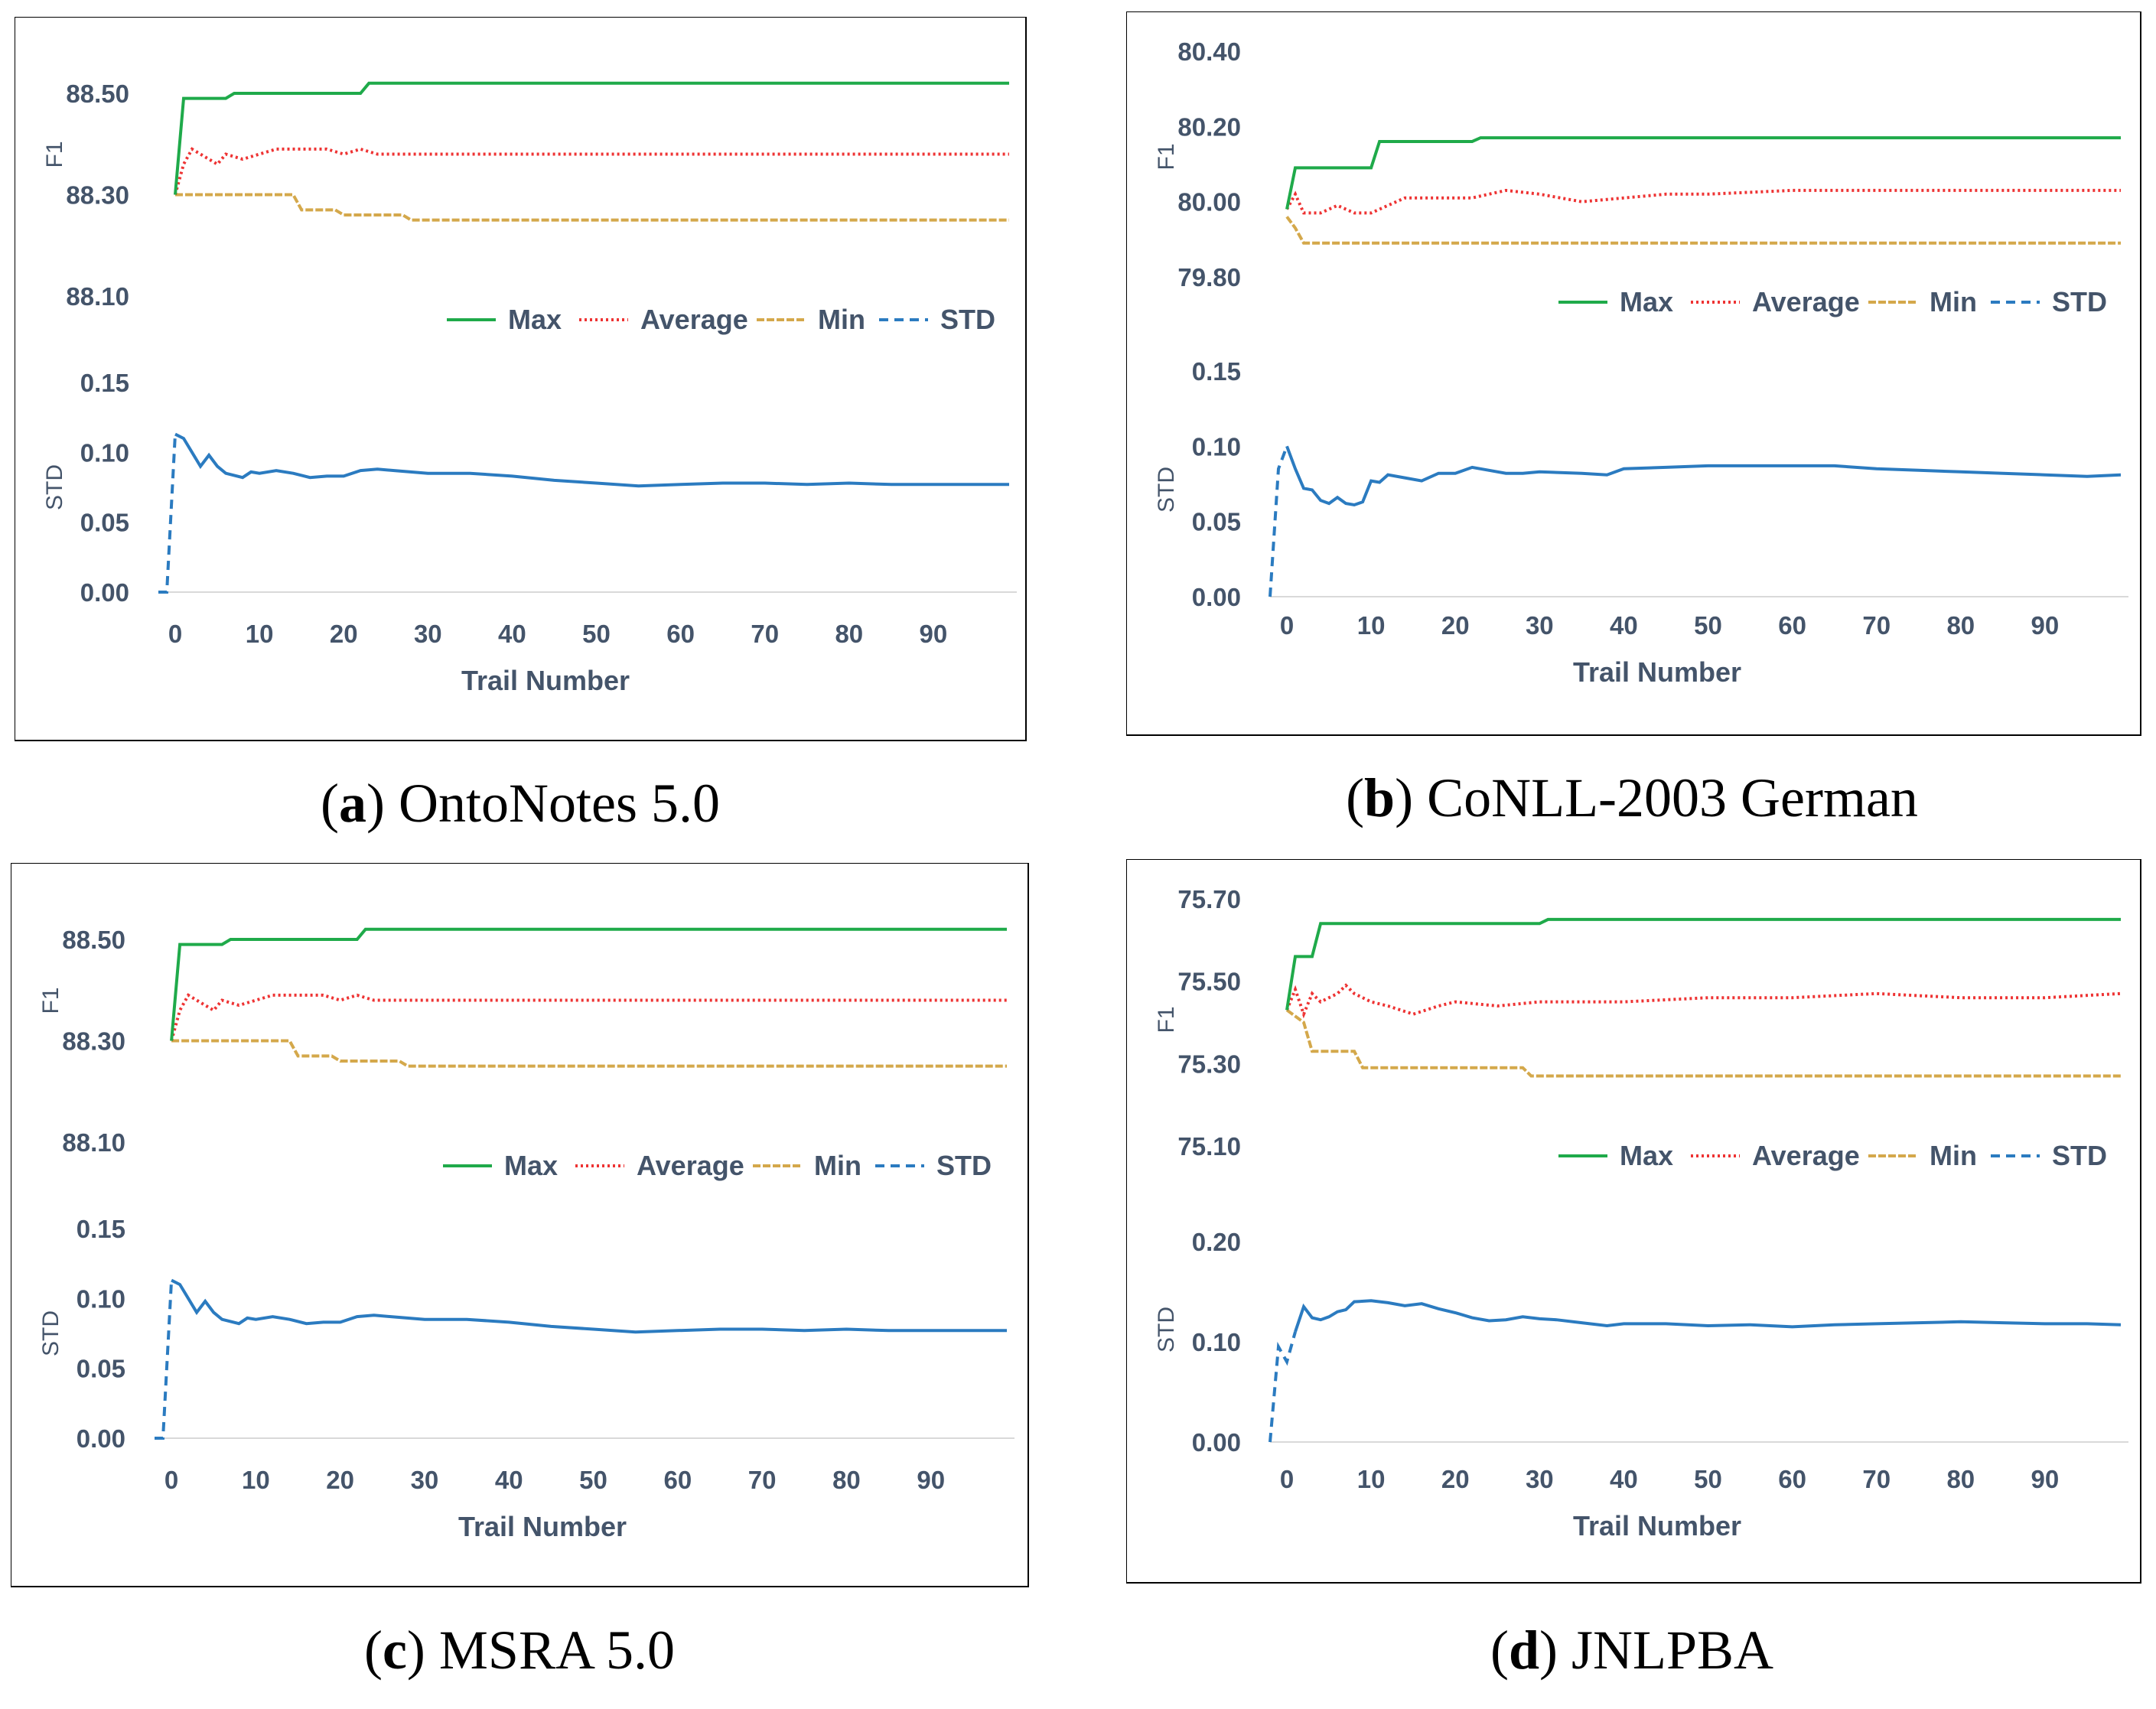 The width and height of the screenshot is (2156, 1709). I want to click on y-tick-label-f1: 79.80, so click(1209, 277).